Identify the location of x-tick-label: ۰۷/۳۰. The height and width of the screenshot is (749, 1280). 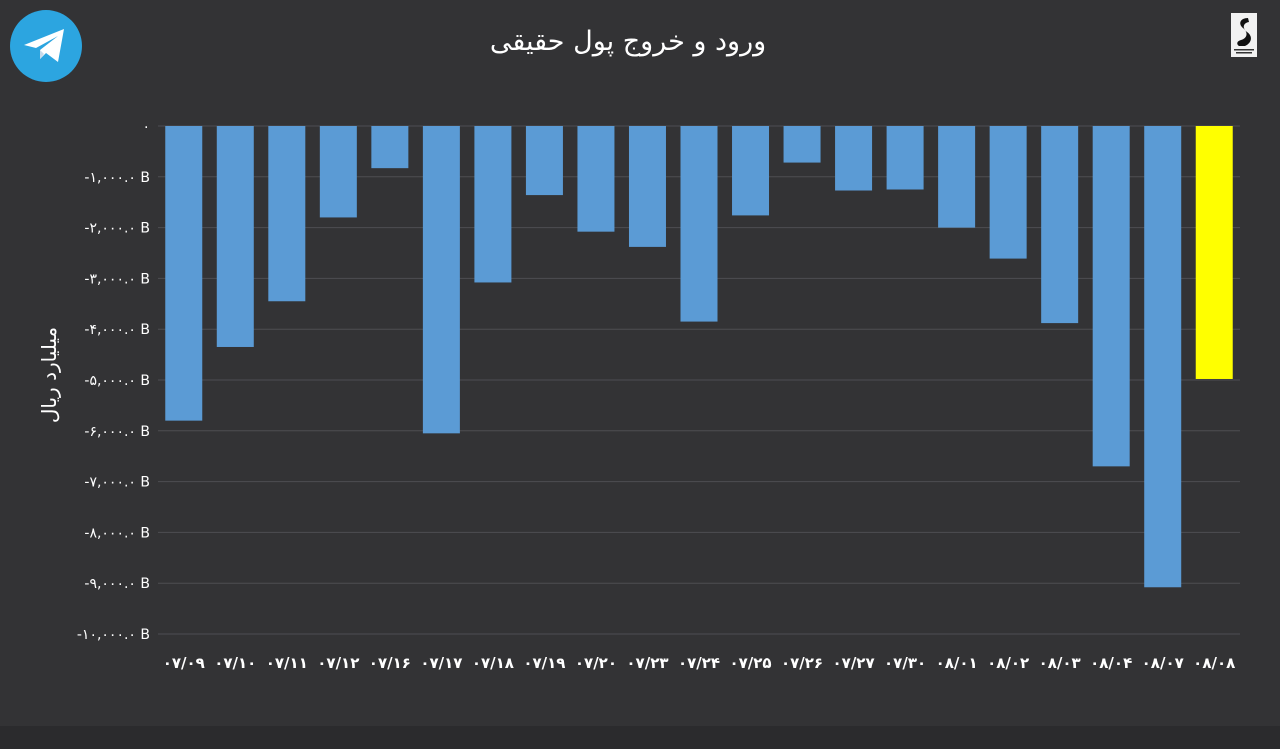
(905, 663).